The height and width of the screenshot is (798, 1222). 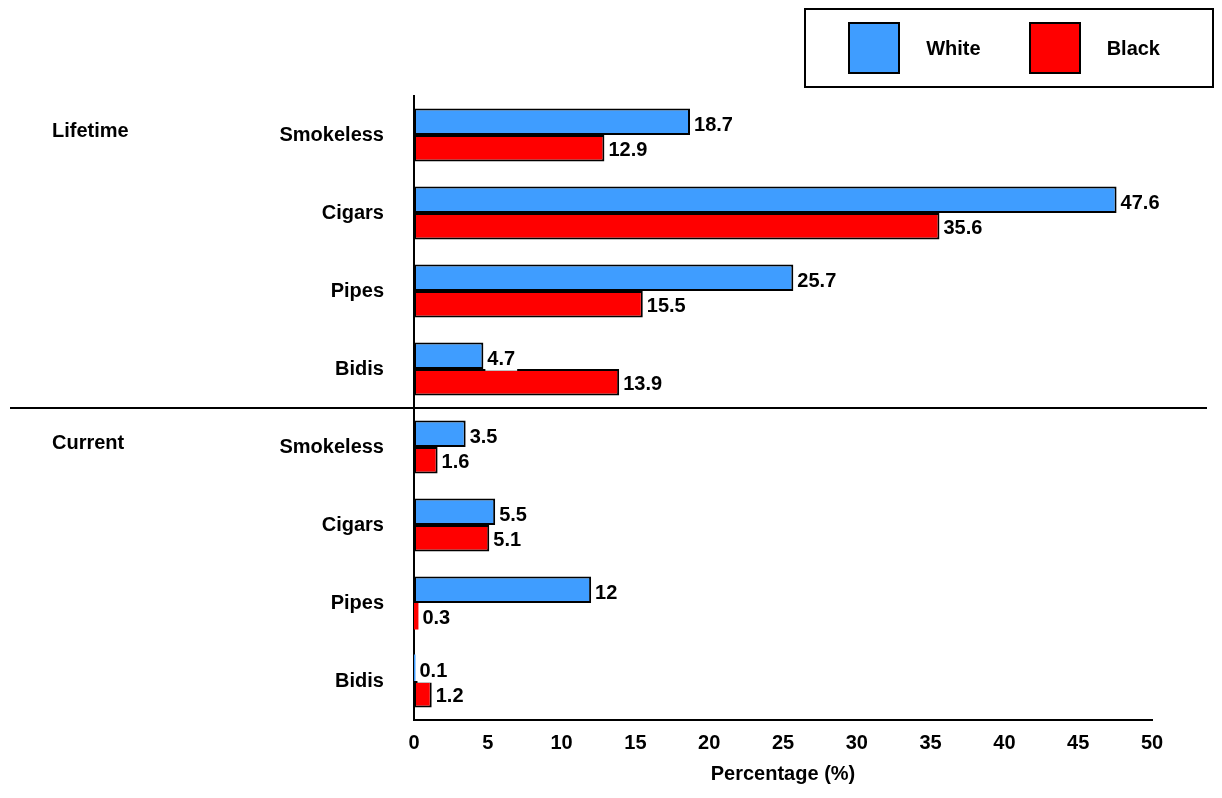 I want to click on x-tick-label: 40, so click(x=1004, y=741).